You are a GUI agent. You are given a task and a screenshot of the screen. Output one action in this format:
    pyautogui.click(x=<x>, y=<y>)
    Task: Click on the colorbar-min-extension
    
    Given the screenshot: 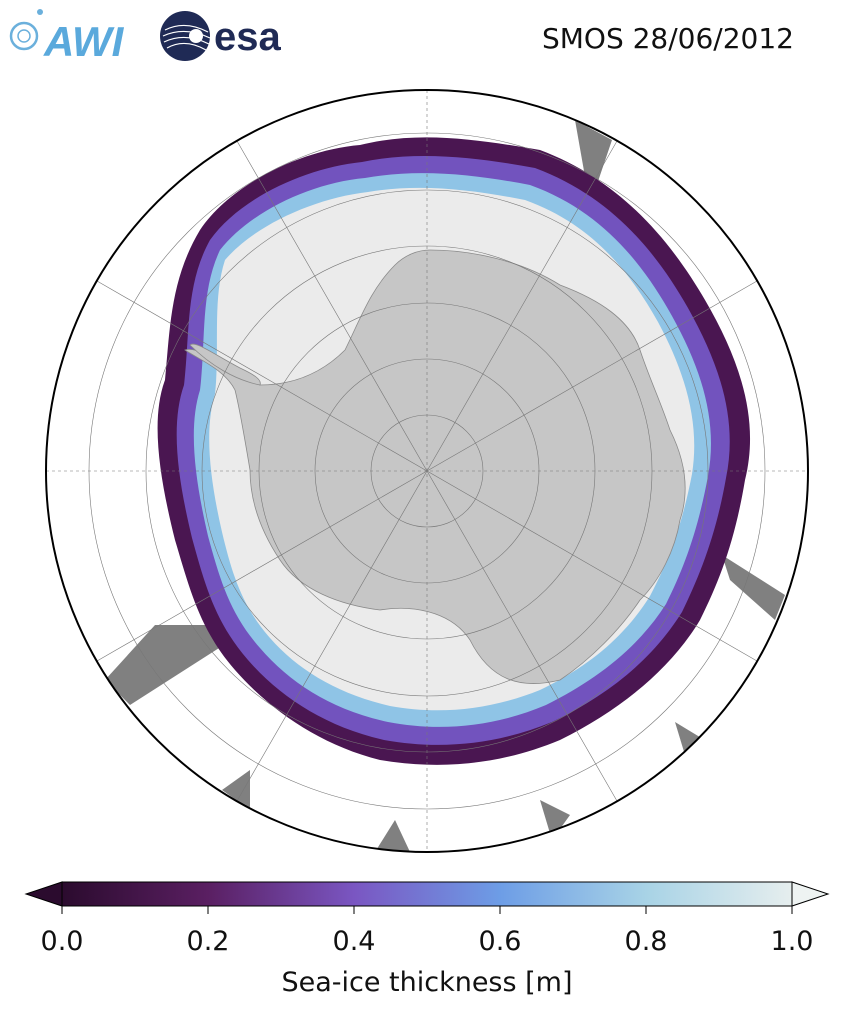 What is the action you would take?
    pyautogui.click(x=43, y=894)
    